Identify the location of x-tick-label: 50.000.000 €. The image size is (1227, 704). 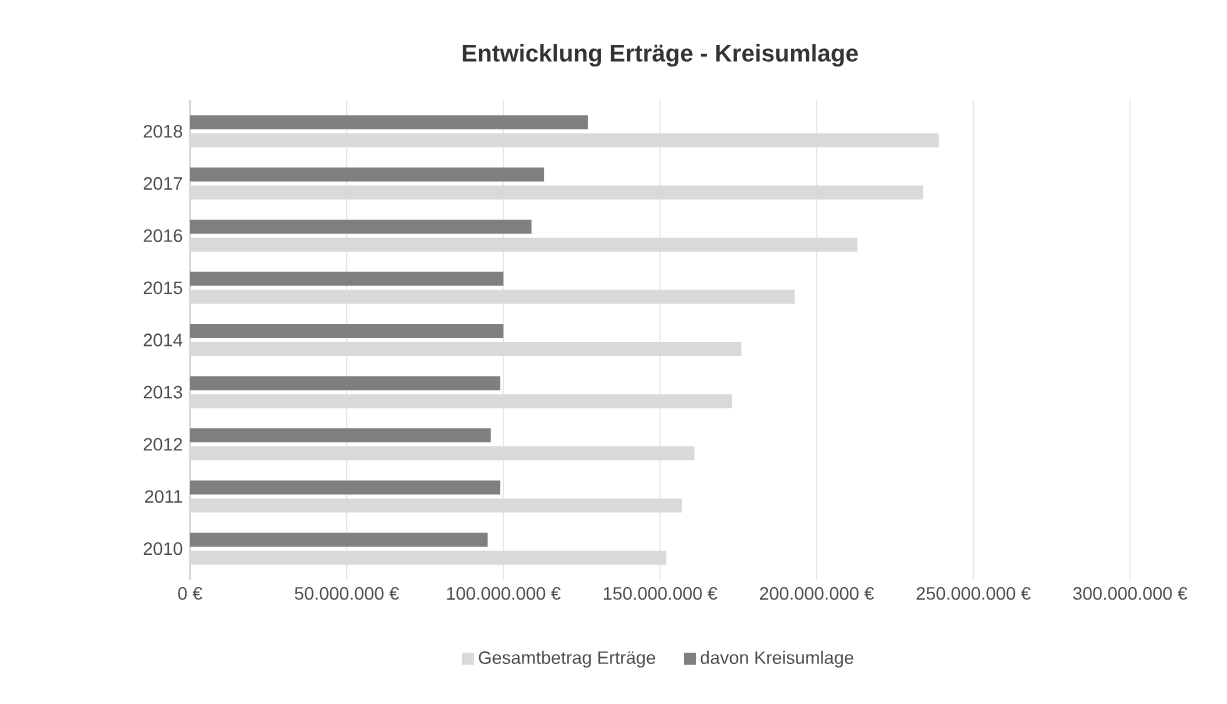
(346, 593).